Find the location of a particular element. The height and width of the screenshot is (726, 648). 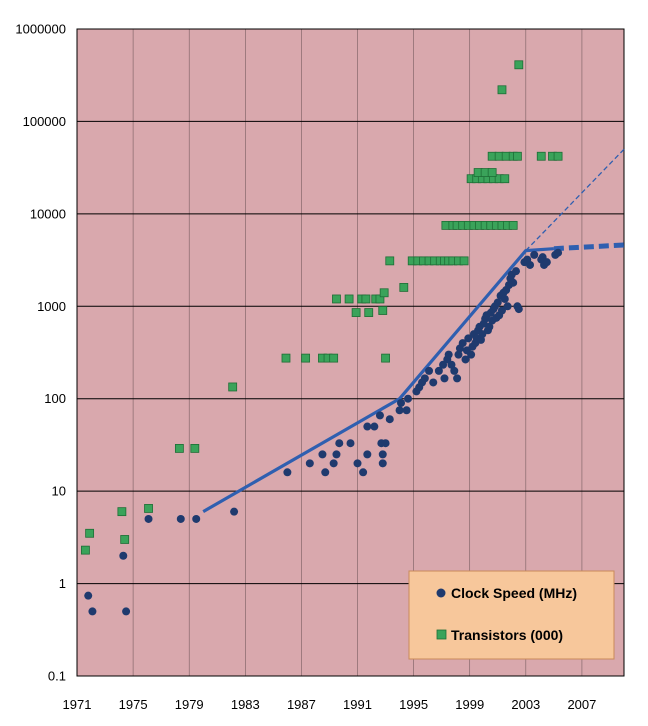

x-tick-label: 1979 is located at coordinates (189, 704).